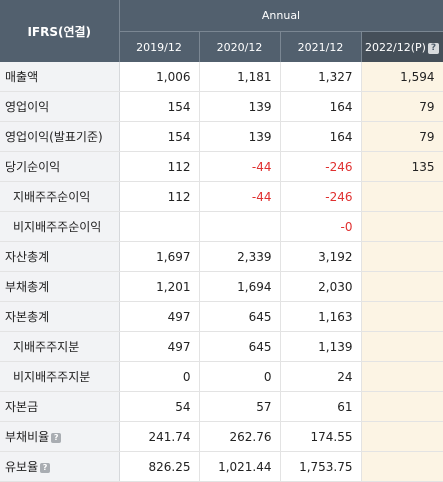 This screenshot has width=443, height=482. I want to click on value-cell: 1,139, so click(321, 346).